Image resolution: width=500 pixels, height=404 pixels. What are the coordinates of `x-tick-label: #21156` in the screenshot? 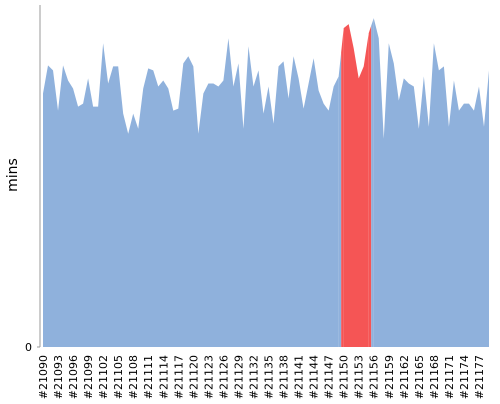 It's located at (374, 377).